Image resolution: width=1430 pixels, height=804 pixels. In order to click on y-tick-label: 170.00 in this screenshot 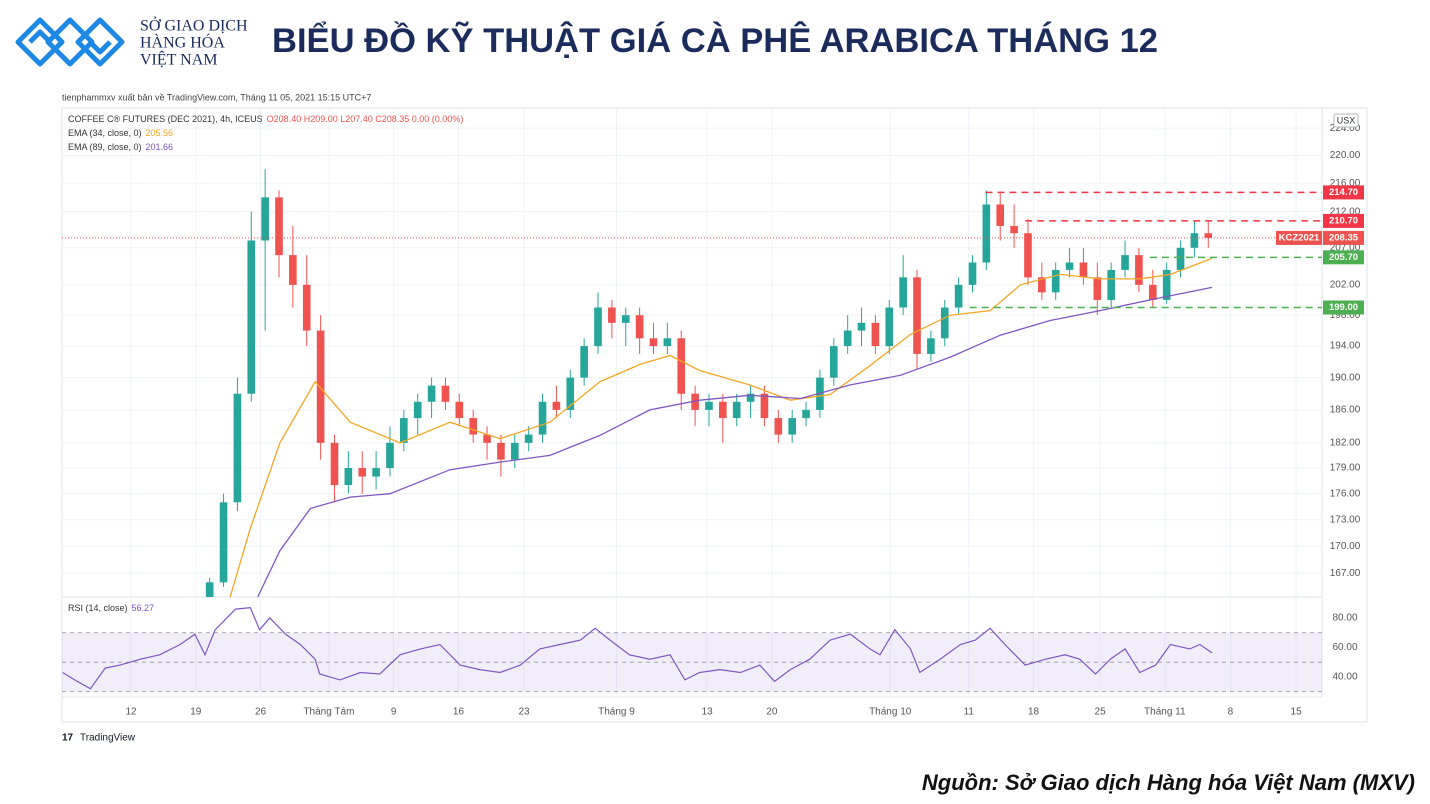, I will do `click(1345, 546)`.